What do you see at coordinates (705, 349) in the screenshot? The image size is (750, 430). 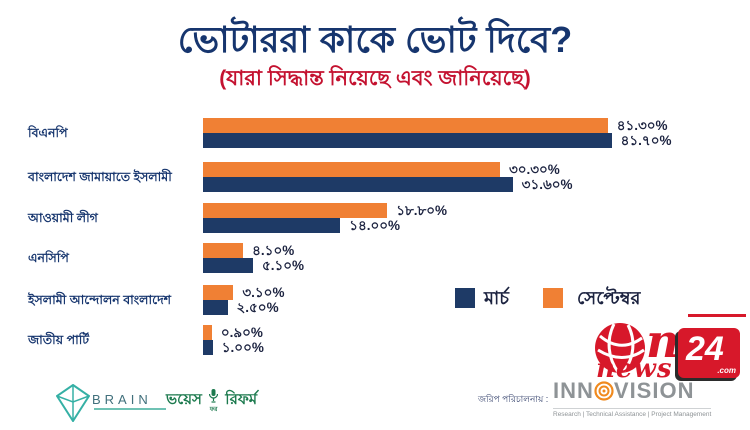 I see `onnews-24-number: 24` at bounding box center [705, 349].